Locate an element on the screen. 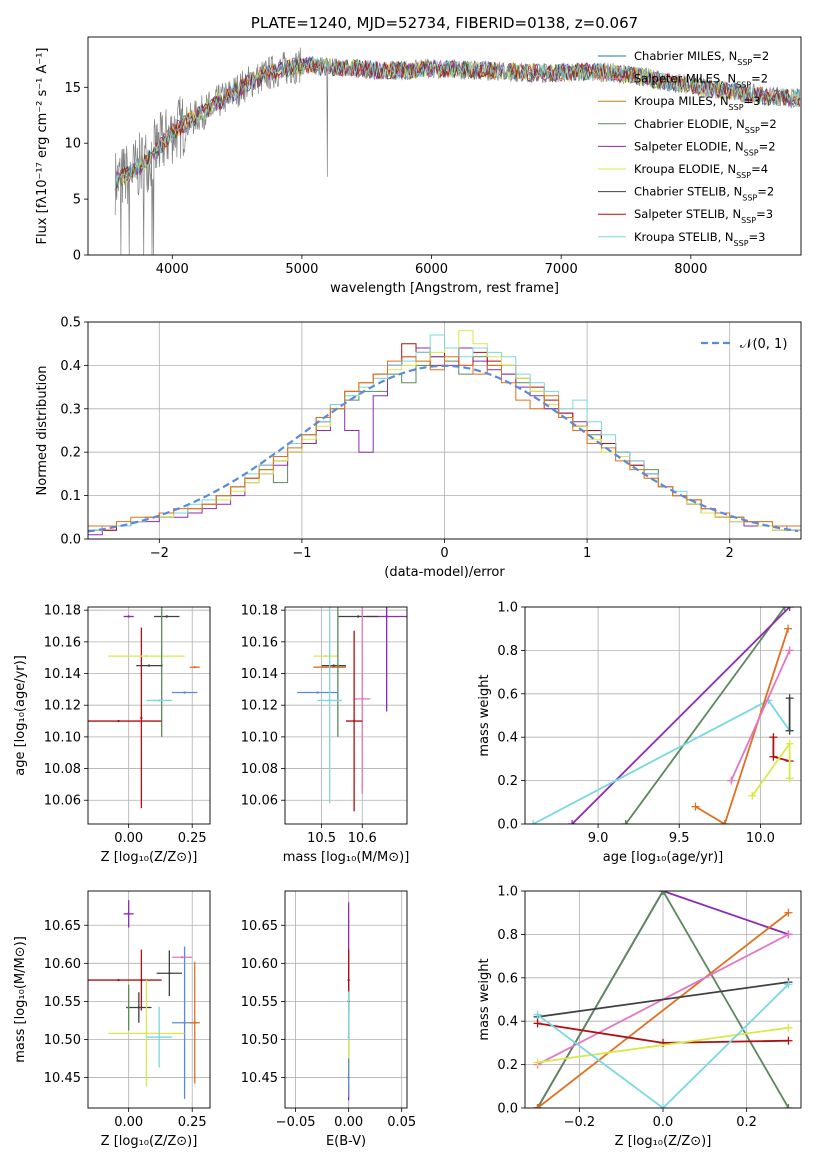  weight_vs_age-xlabel: age [log₁₀(age/yr)] is located at coordinates (663, 857).